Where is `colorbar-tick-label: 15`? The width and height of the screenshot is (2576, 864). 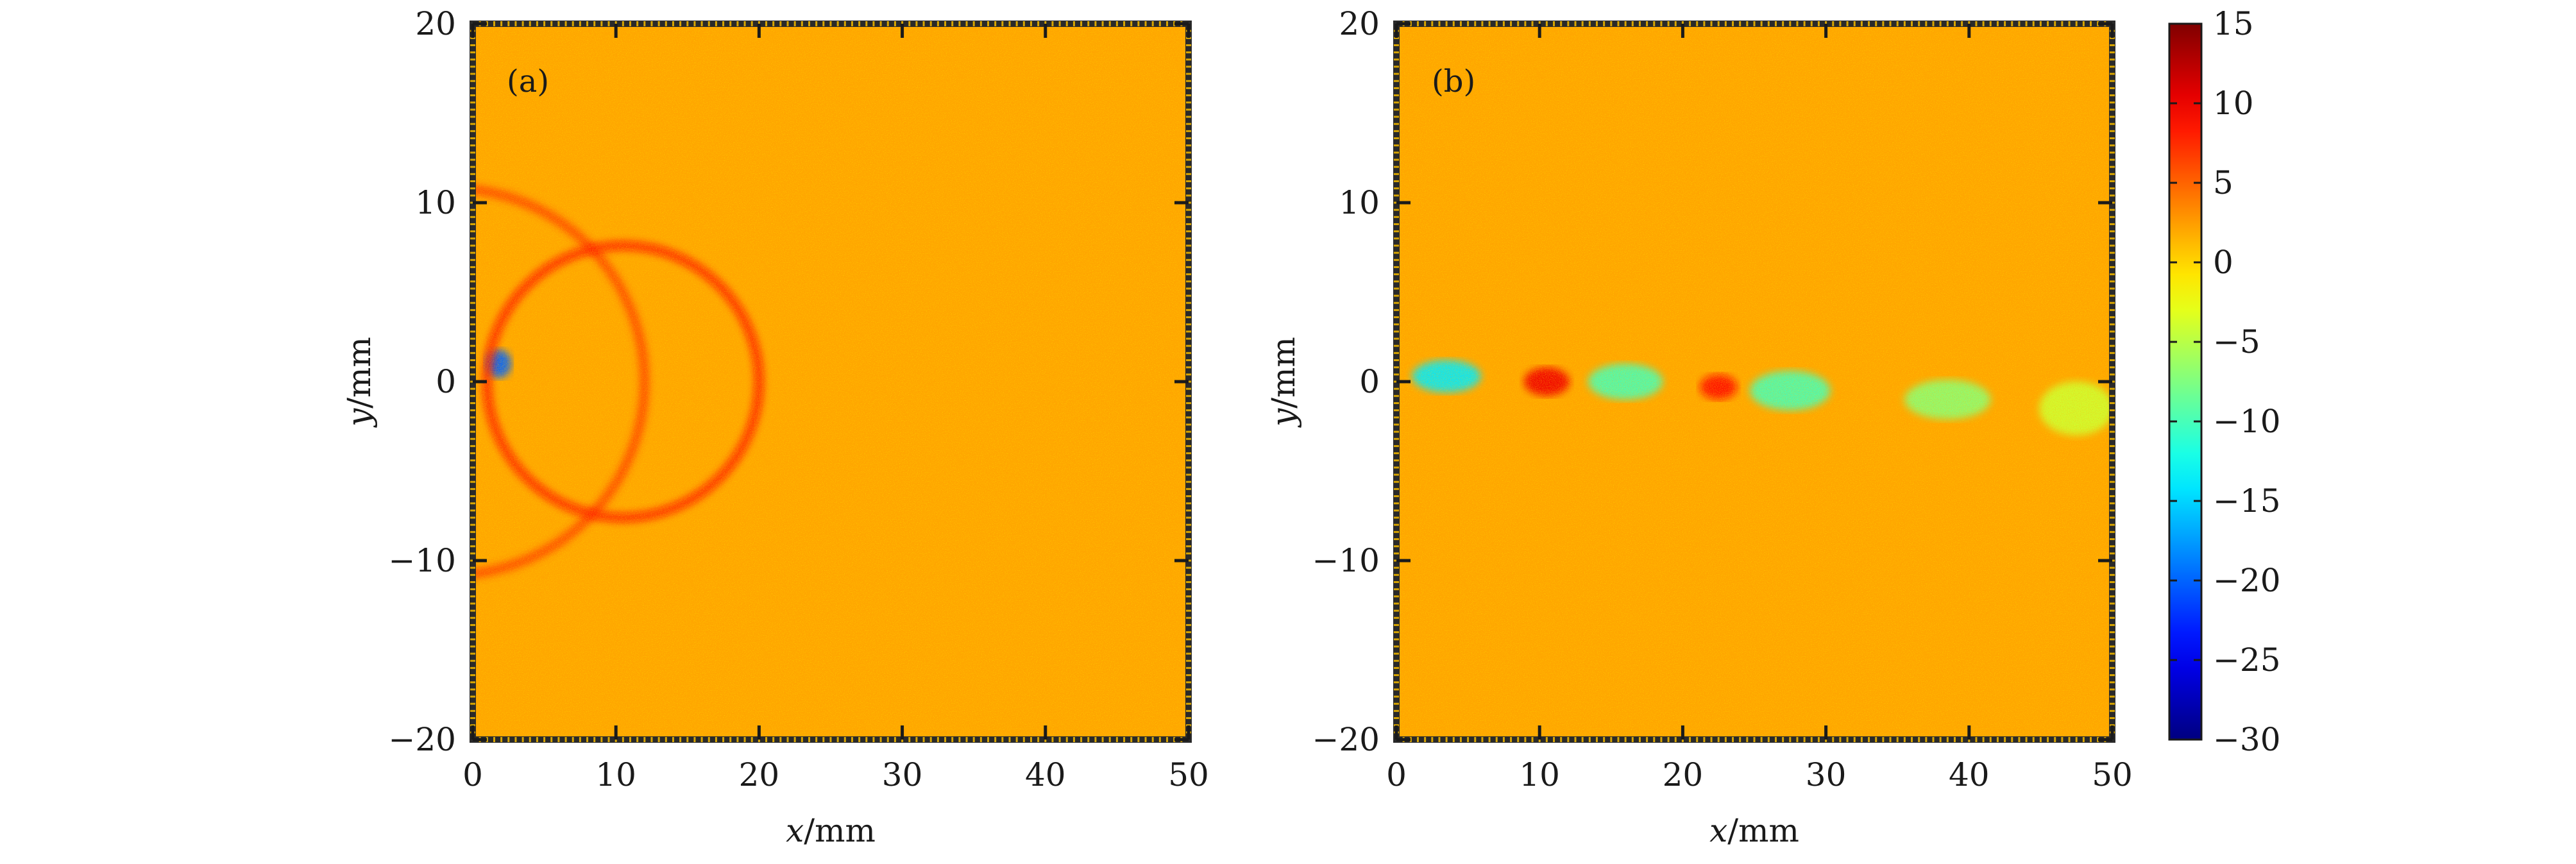 colorbar-tick-label: 15 is located at coordinates (2233, 24).